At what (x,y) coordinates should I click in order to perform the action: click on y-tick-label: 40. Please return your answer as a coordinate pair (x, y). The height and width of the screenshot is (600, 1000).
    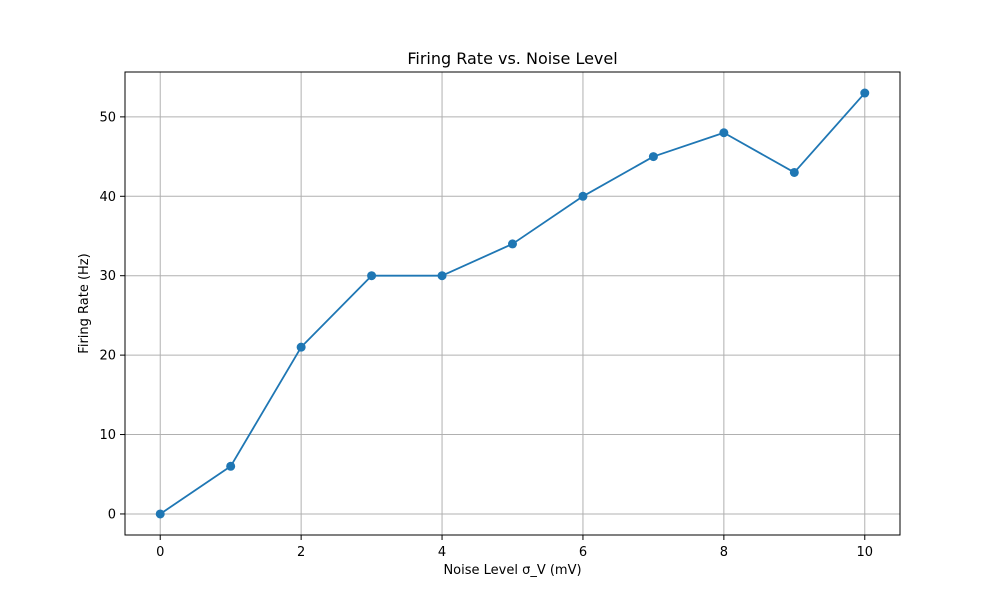
    Looking at the image, I should click on (107, 197).